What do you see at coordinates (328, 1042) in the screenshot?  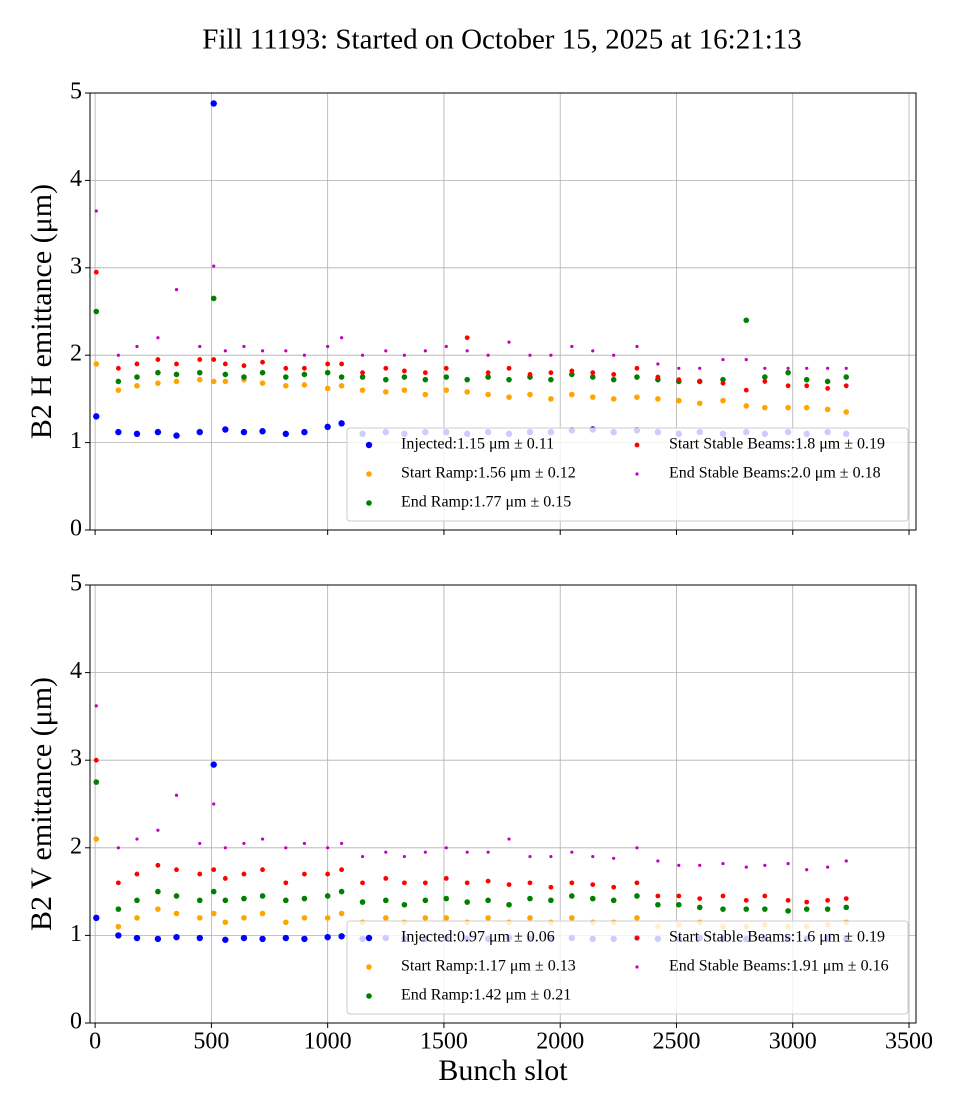 I see `x-tick-label: 1000` at bounding box center [328, 1042].